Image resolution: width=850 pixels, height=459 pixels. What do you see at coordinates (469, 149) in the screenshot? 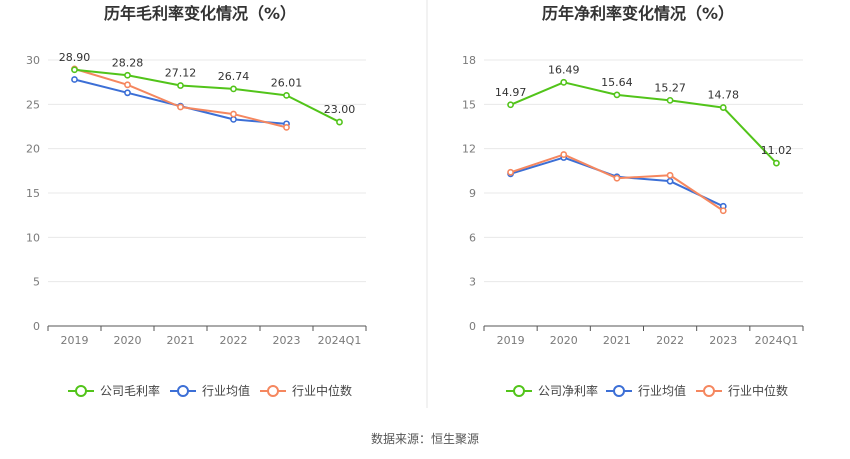
I see `y-tick-label: 12` at bounding box center [469, 149].